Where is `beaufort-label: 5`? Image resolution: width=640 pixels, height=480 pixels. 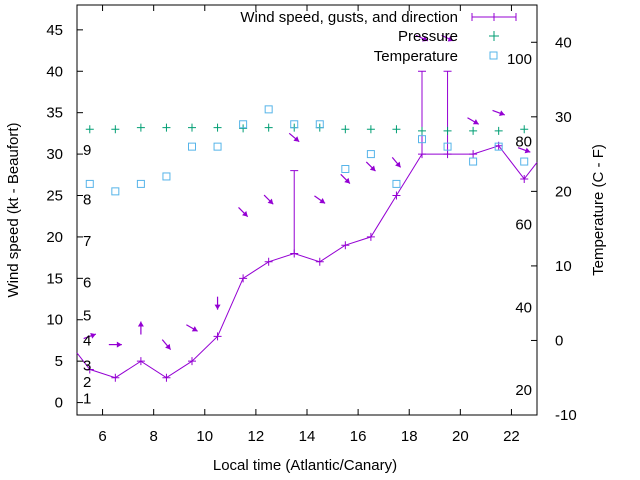
beaufort-label: 5 is located at coordinates (87, 316).